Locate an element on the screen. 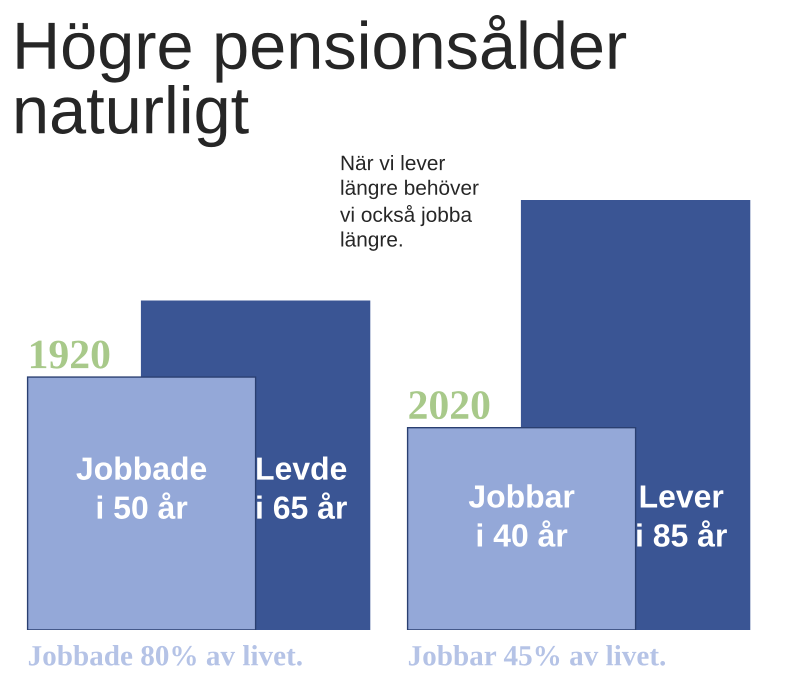  data-label: Lever i 85 år is located at coordinates (682, 516).